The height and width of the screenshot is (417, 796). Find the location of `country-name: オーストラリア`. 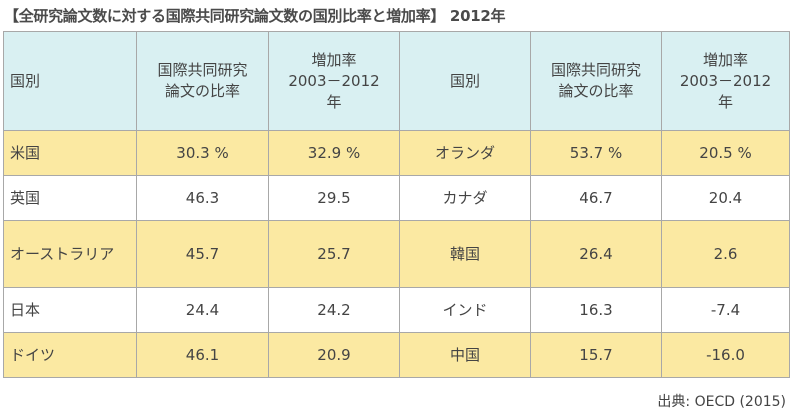

country-name: オーストラリア is located at coordinates (70, 254).